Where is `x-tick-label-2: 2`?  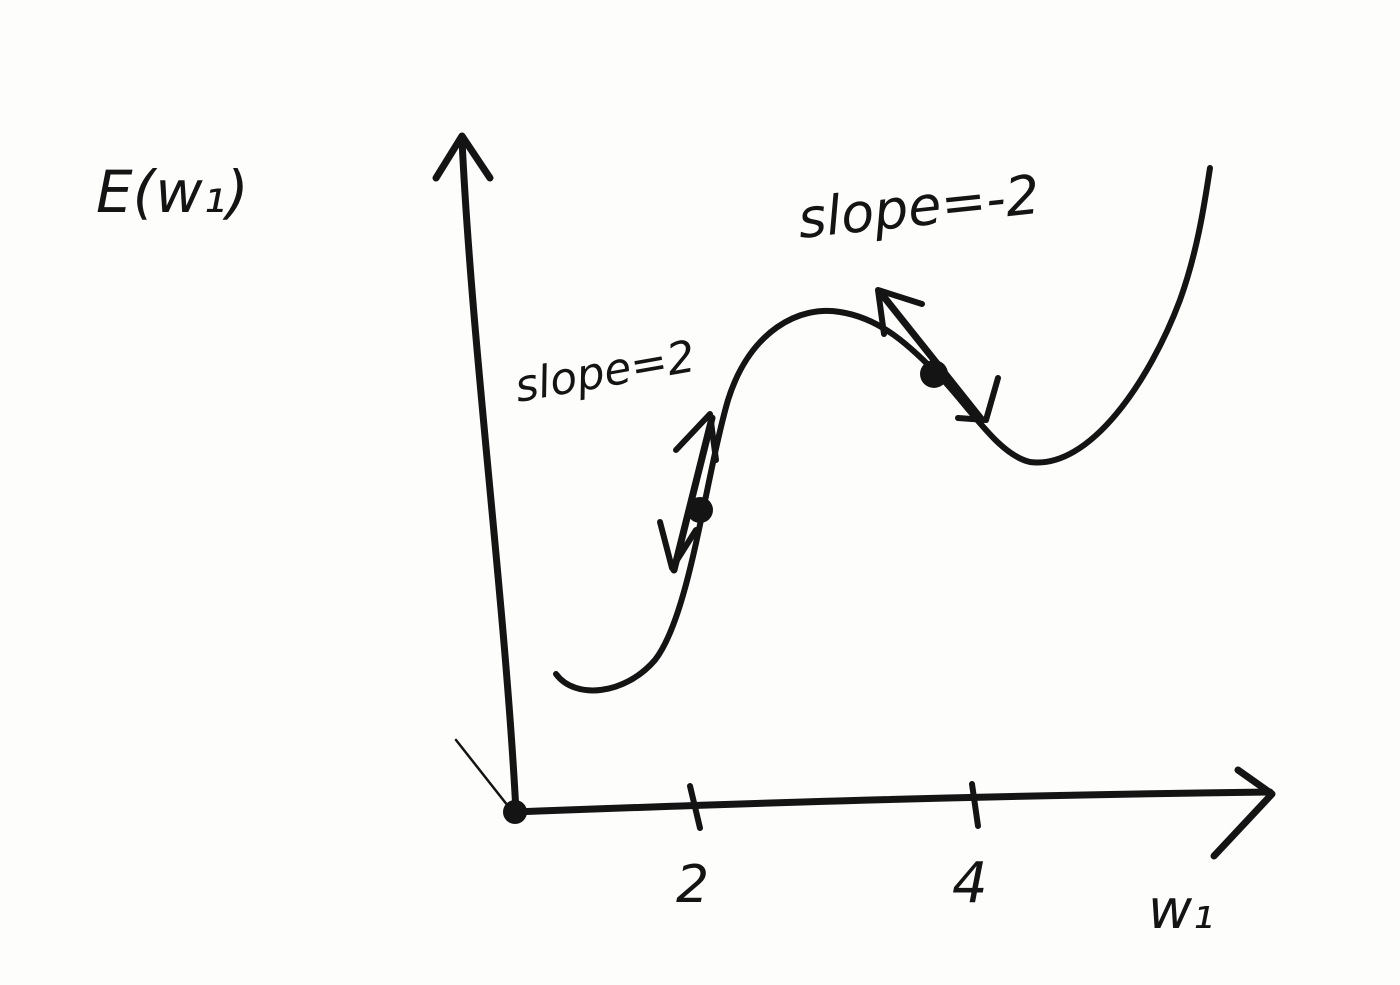 x-tick-label-2: 2 is located at coordinates (692, 885).